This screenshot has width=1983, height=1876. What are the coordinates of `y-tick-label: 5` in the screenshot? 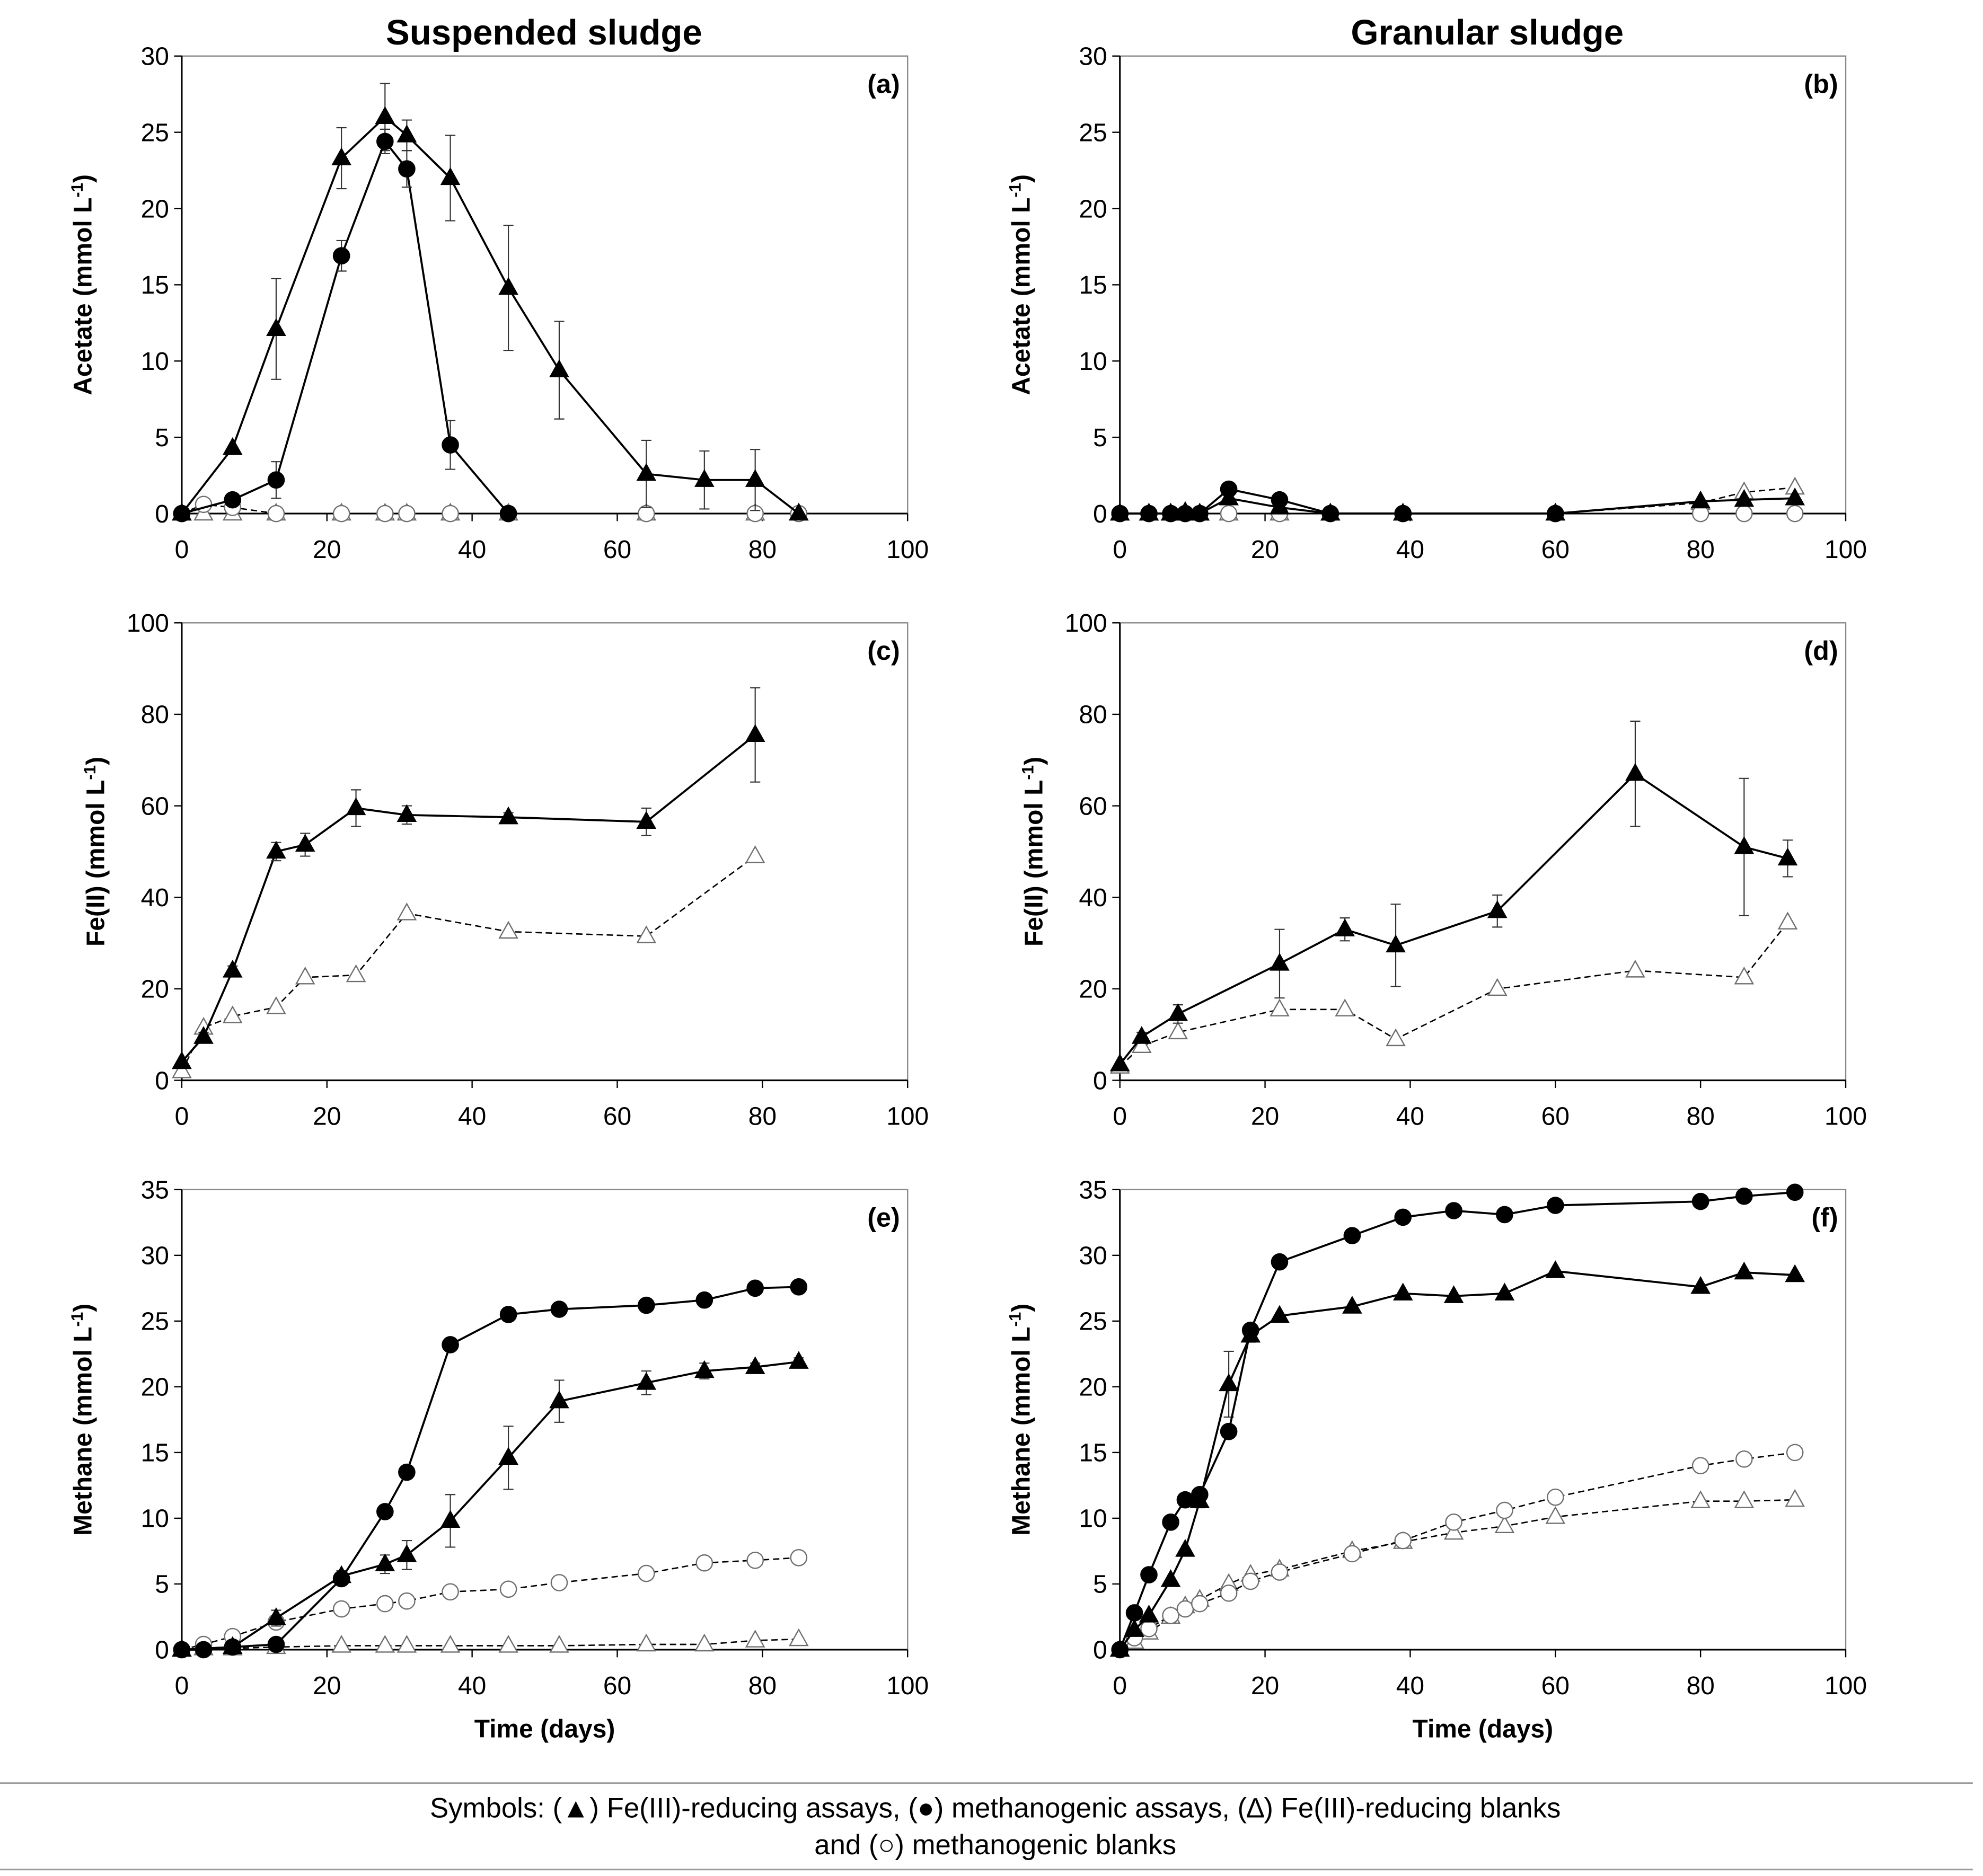 It's located at (1100, 438).